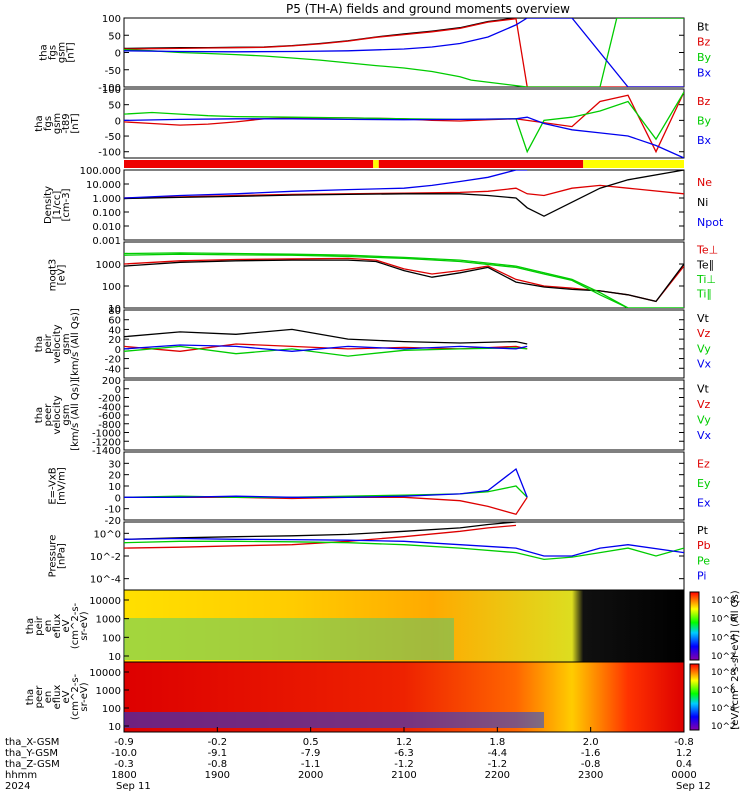  Describe the element at coordinates (48, 697) in the screenshot. I see `y-axis-label: en` at that location.